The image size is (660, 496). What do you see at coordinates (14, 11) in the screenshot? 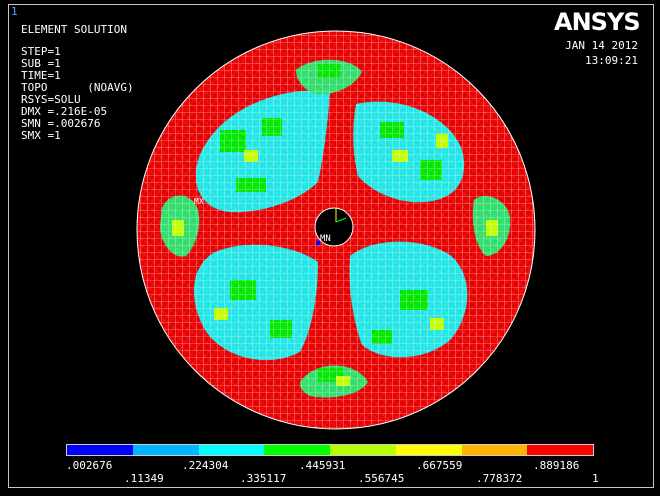
I see `window-number: 1` at bounding box center [14, 11].